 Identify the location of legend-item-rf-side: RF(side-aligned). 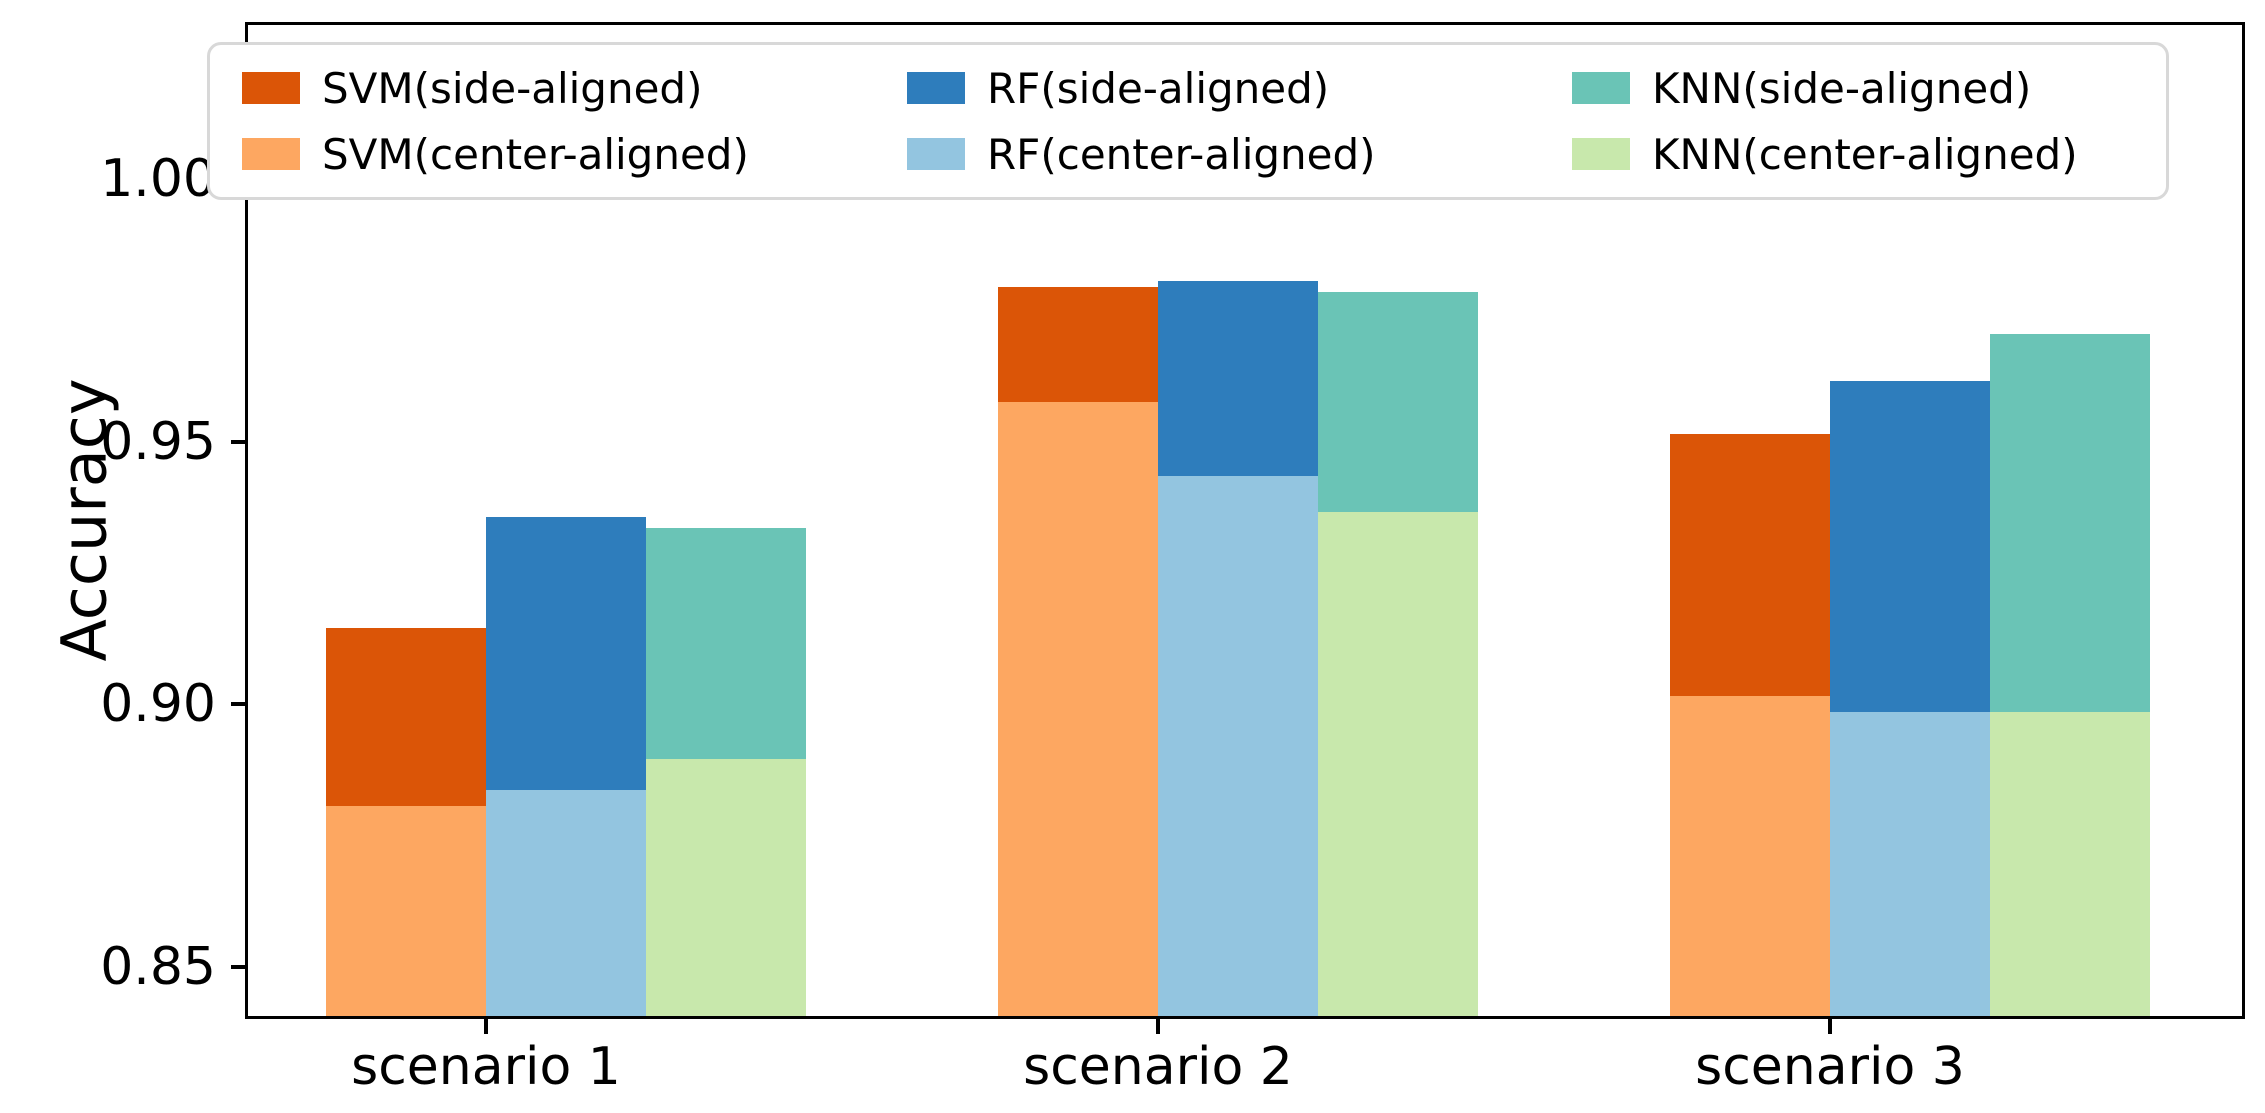
(1239, 88).